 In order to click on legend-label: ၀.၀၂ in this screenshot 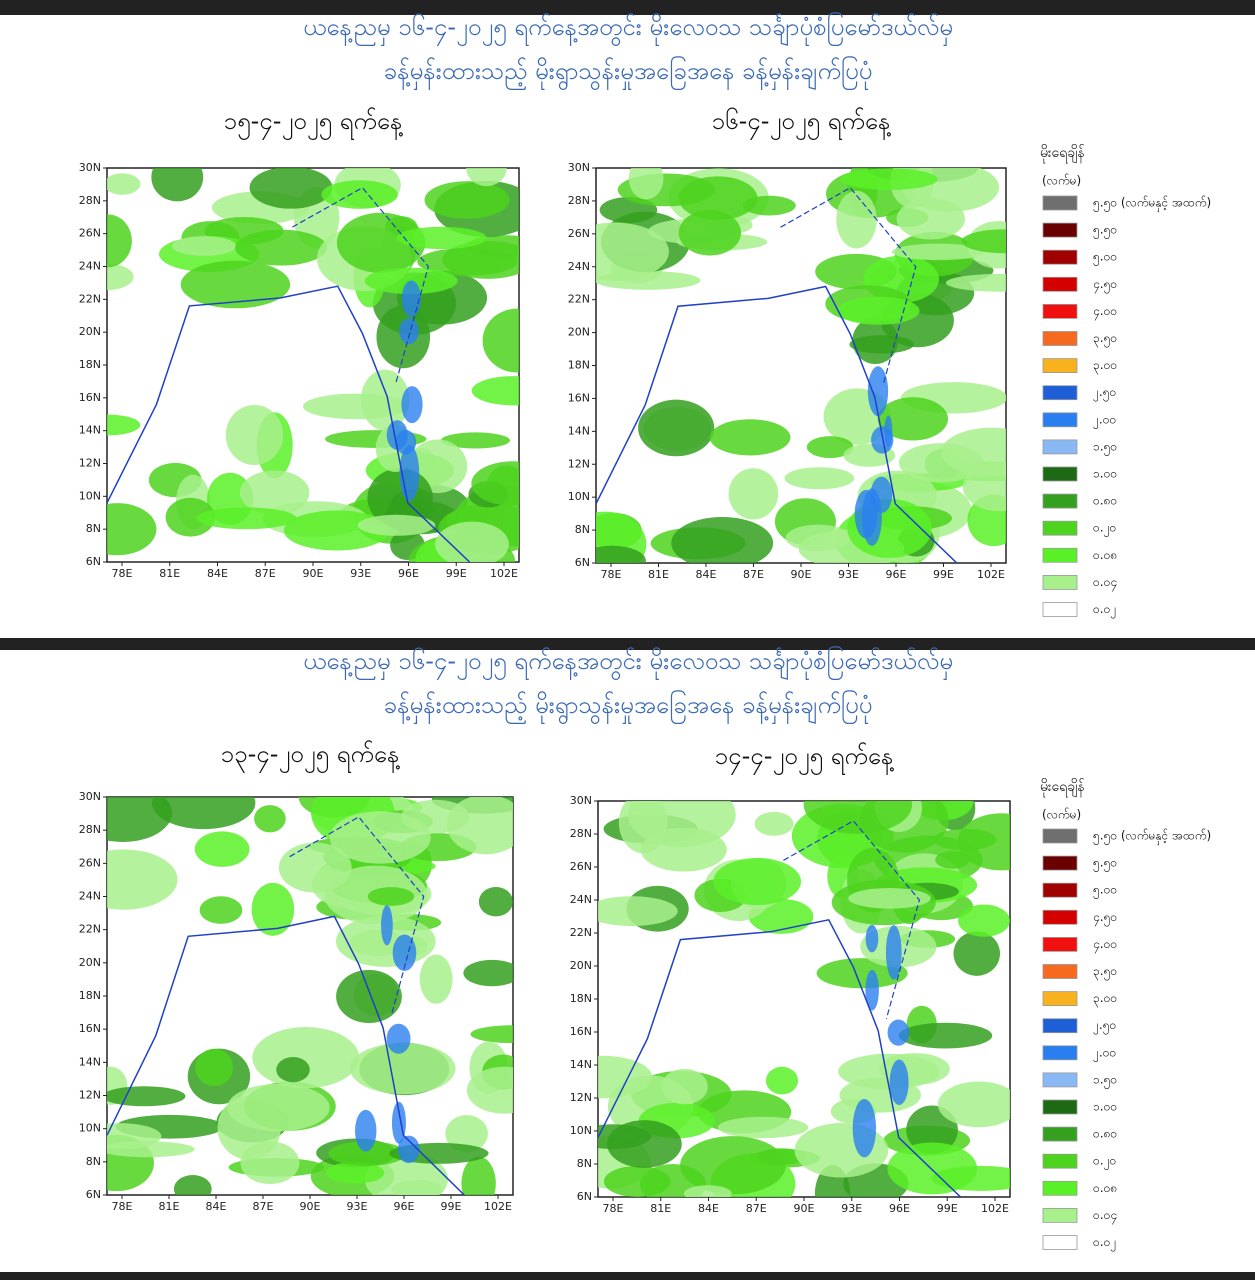, I will do `click(1104, 610)`.